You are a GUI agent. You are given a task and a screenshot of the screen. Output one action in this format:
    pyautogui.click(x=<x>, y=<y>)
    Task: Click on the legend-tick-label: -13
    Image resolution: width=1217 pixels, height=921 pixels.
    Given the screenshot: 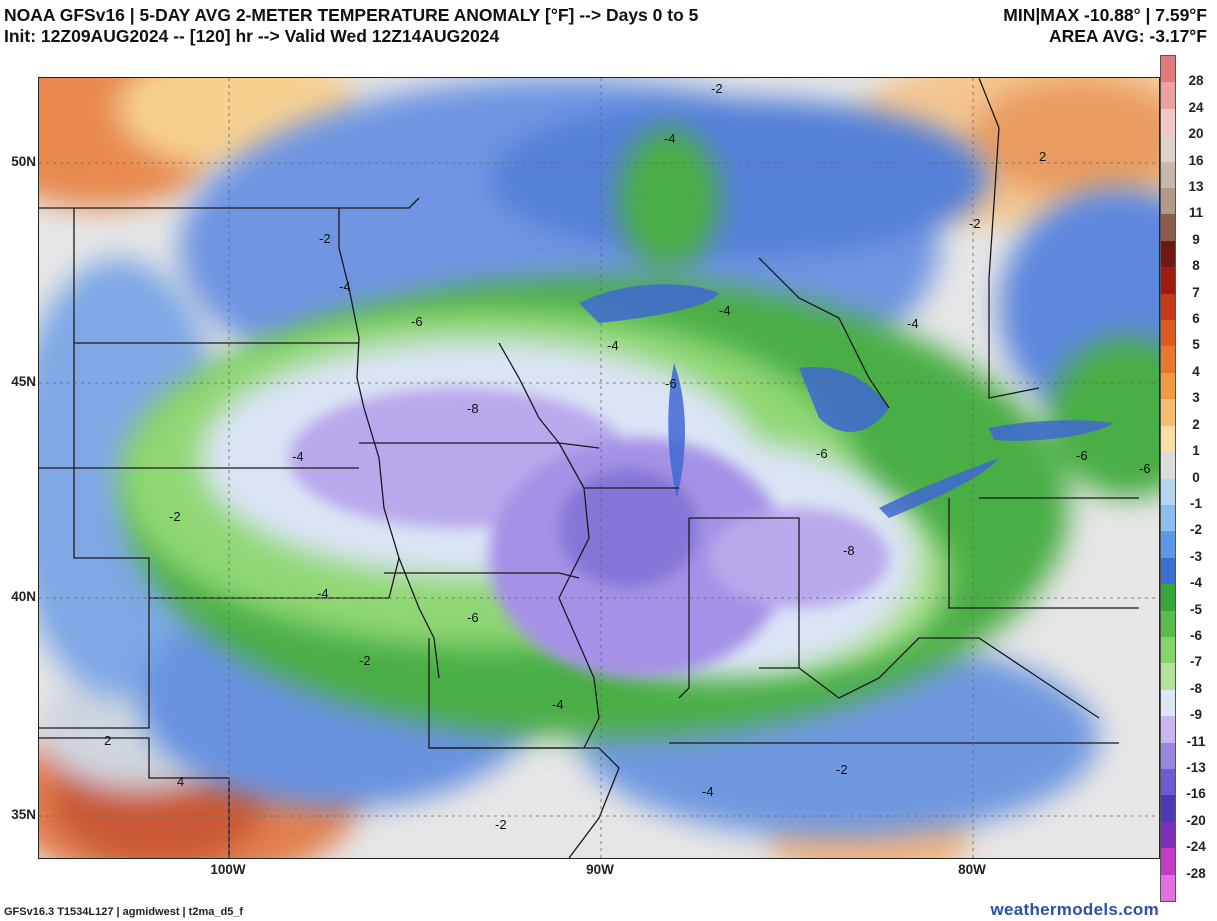 What is the action you would take?
    pyautogui.click(x=1196, y=767)
    